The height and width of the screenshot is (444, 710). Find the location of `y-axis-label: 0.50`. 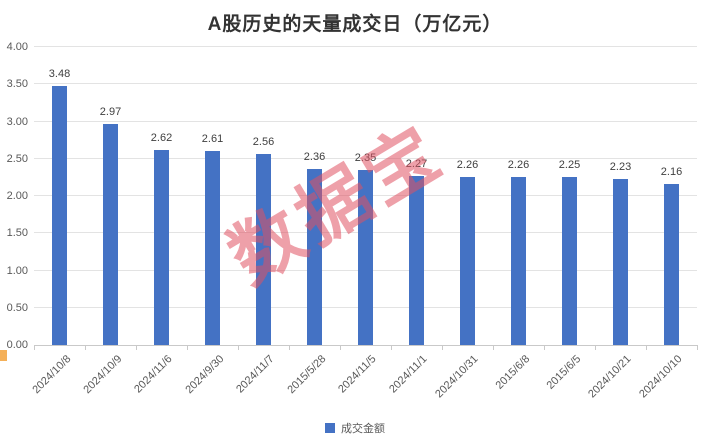

y-axis-label: 0.50 is located at coordinates (17, 307).